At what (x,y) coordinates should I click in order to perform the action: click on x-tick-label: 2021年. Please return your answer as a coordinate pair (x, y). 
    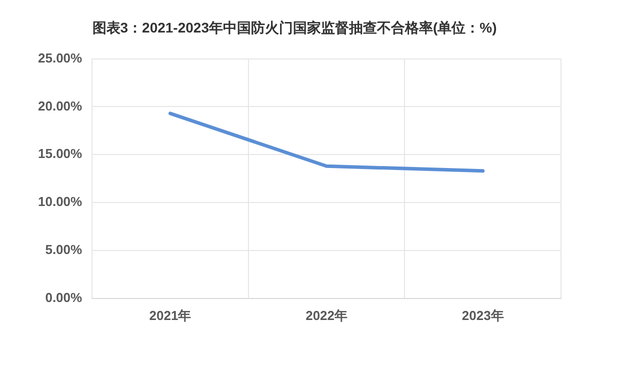
    Looking at the image, I should click on (170, 315).